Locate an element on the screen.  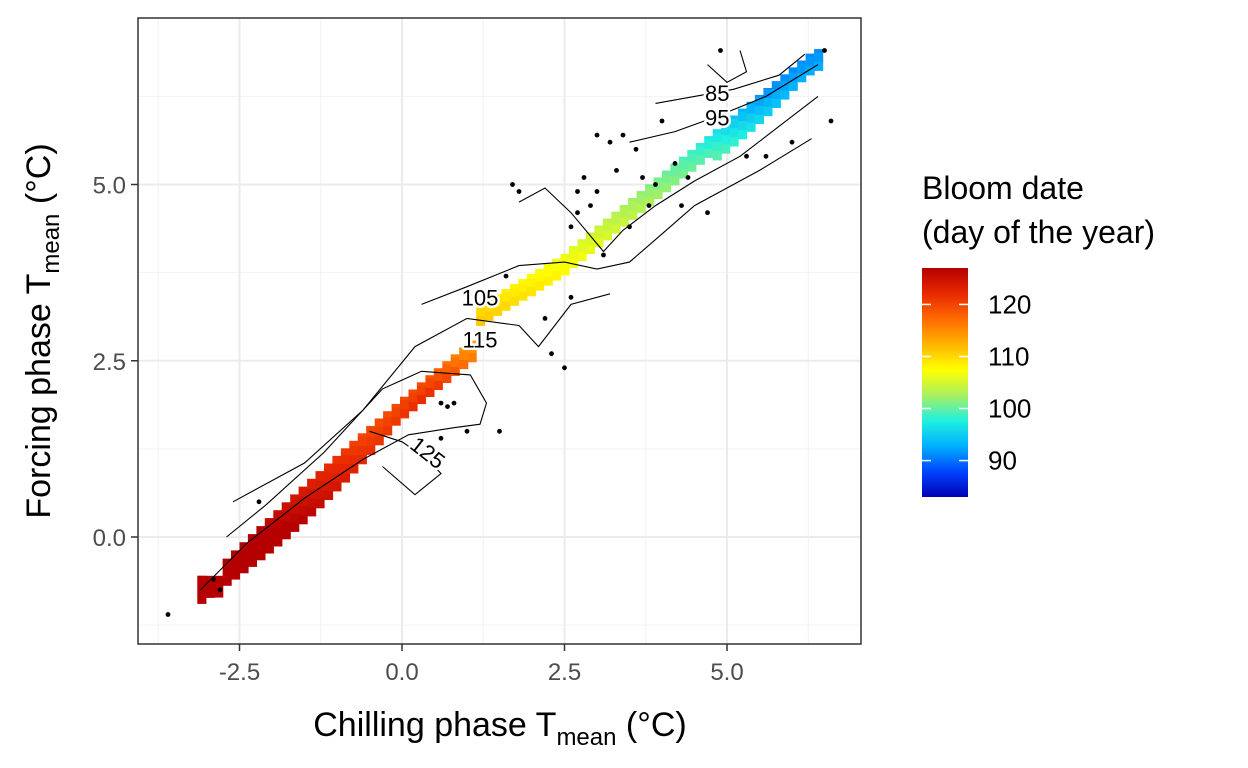
x-axis-title: Chilling phase Tmean (°C) is located at coordinates (499, 728).